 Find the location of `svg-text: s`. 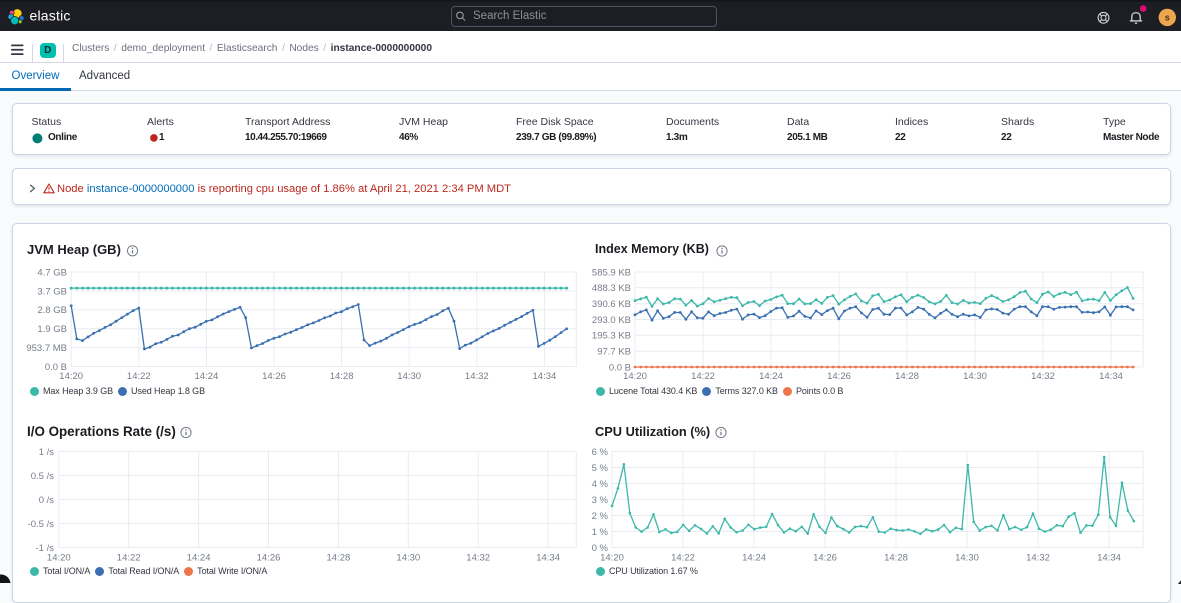

svg-text: s is located at coordinates (1167, 18).